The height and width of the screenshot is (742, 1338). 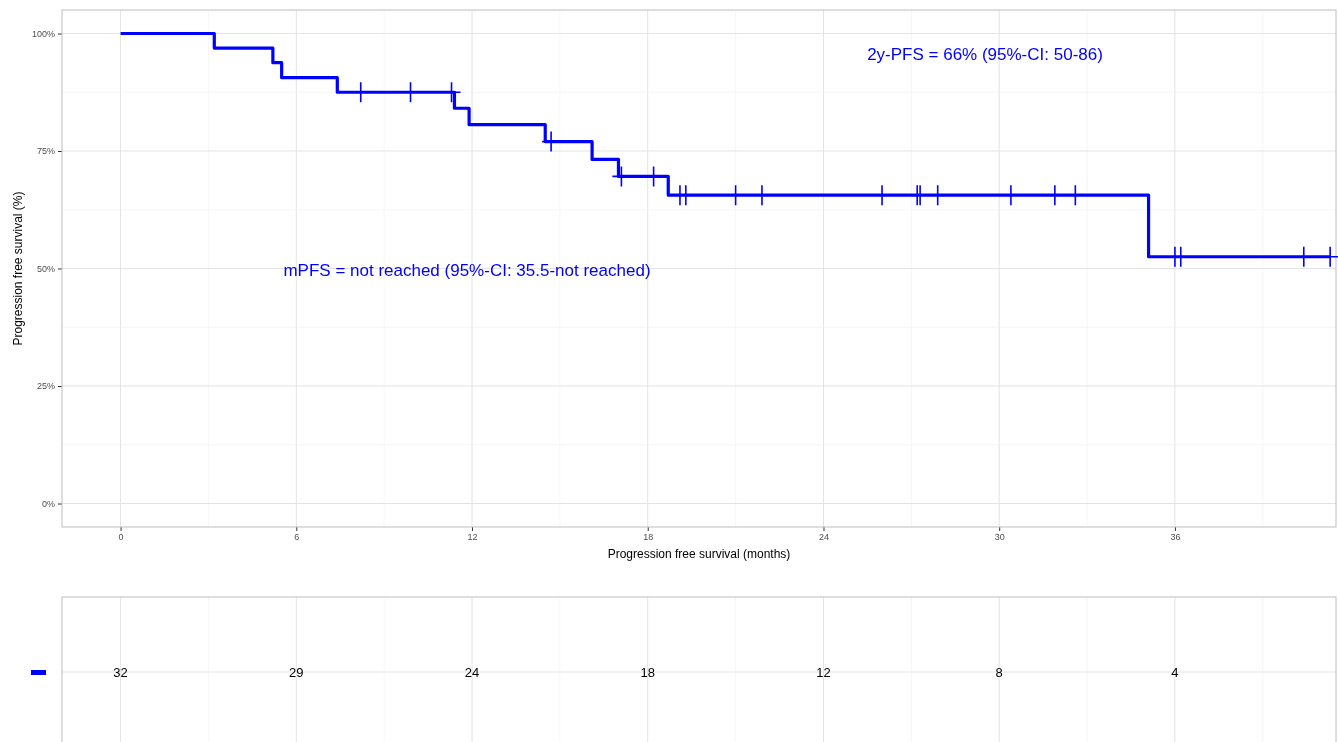 What do you see at coordinates (467, 270) in the screenshot?
I see `annotation: mPFS = not reached (95%-CI: 35.5-not reached)` at bounding box center [467, 270].